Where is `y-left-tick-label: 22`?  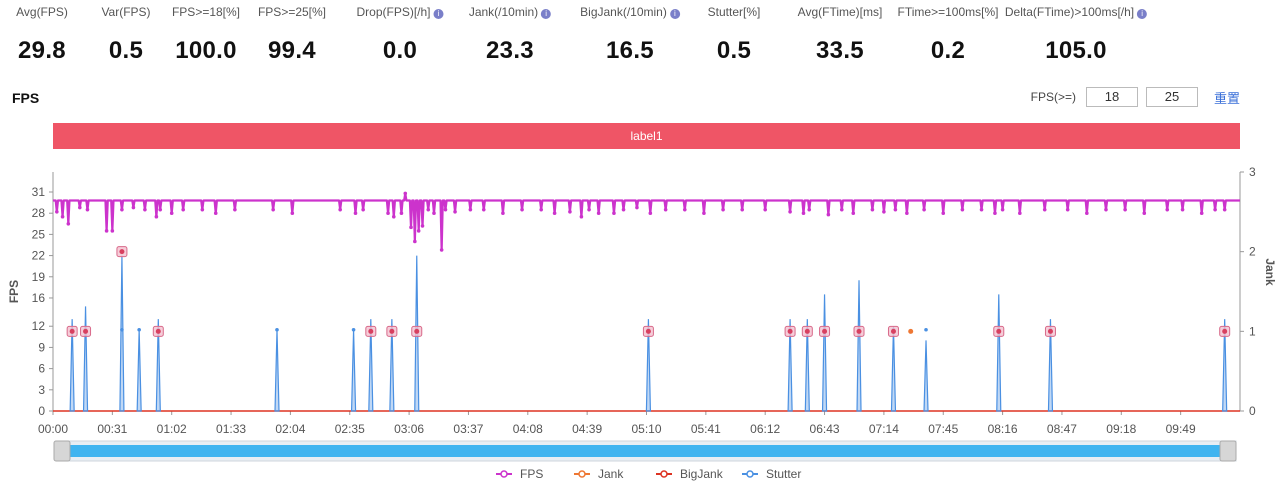
y-left-tick-label: 22 is located at coordinates (39, 256).